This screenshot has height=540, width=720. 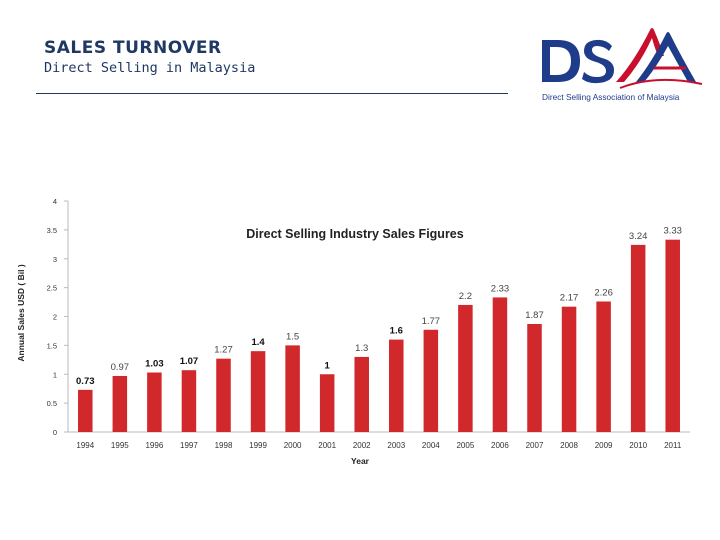 I want to click on data-label-1996: 1.03, so click(x=154, y=364).